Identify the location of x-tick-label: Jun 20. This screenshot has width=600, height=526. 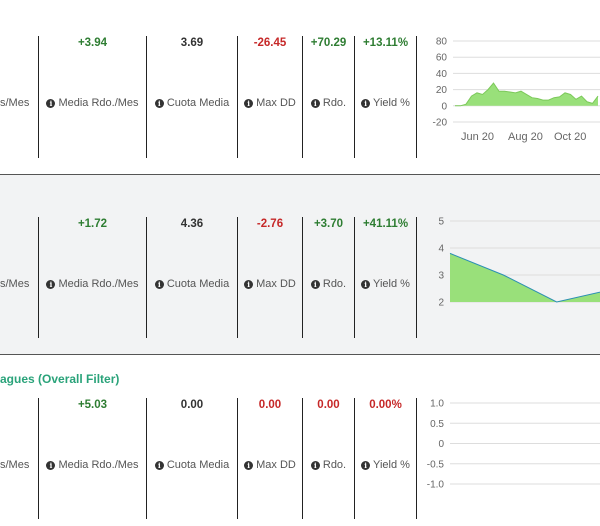
(477, 137).